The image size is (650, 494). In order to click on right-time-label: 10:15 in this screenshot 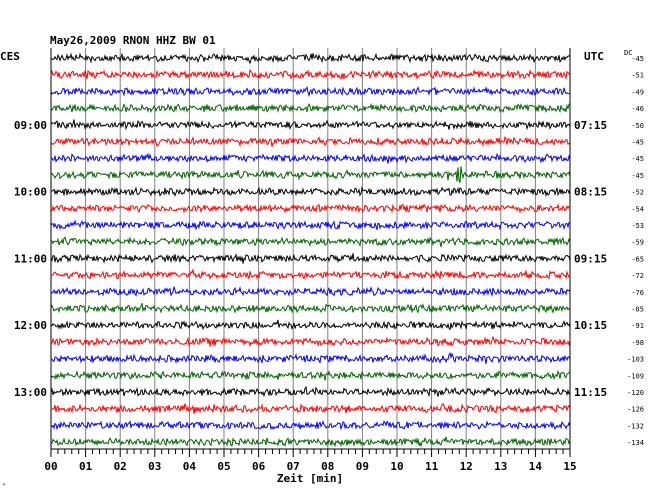, I will do `click(590, 325)`.